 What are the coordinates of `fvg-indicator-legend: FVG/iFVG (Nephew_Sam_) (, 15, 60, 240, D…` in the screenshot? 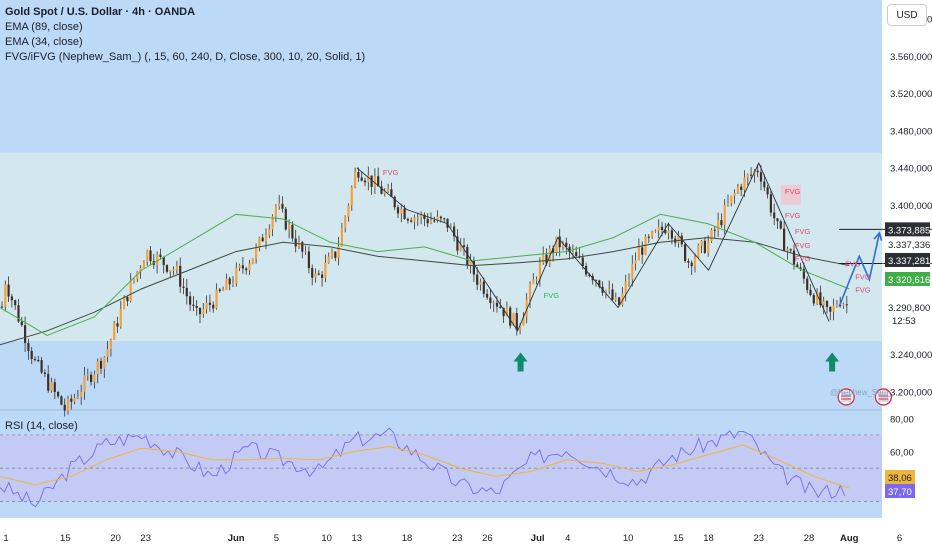 It's located at (185, 57).